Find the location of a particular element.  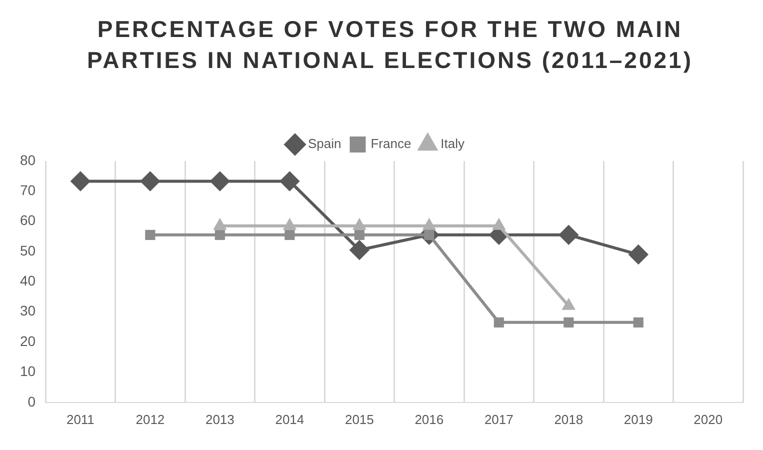

x-tick-label: 2012 is located at coordinates (150, 419).